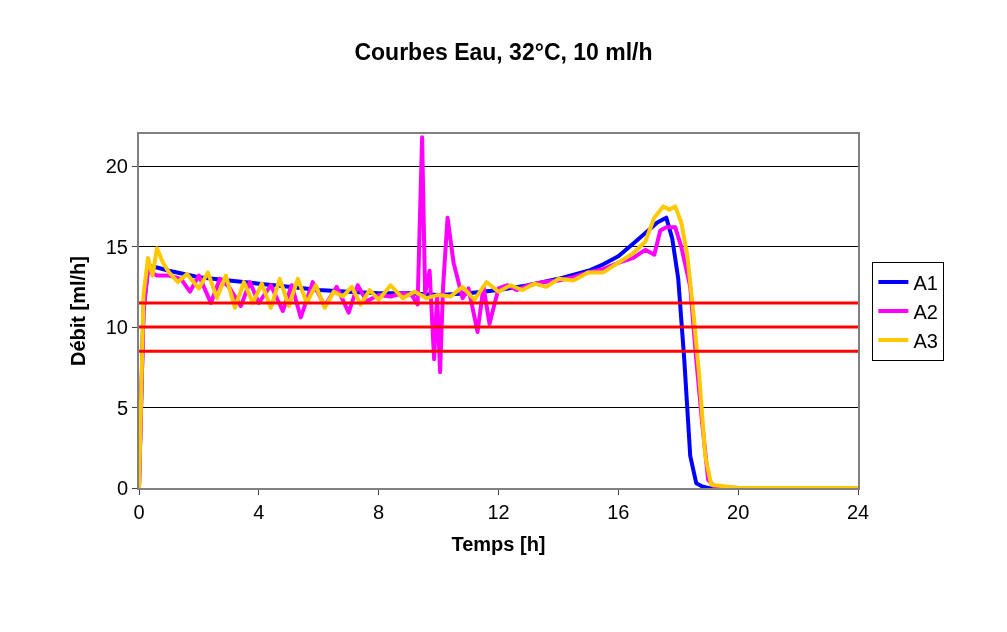 The width and height of the screenshot is (1007, 632). I want to click on y-tick-label: 5, so click(122, 407).